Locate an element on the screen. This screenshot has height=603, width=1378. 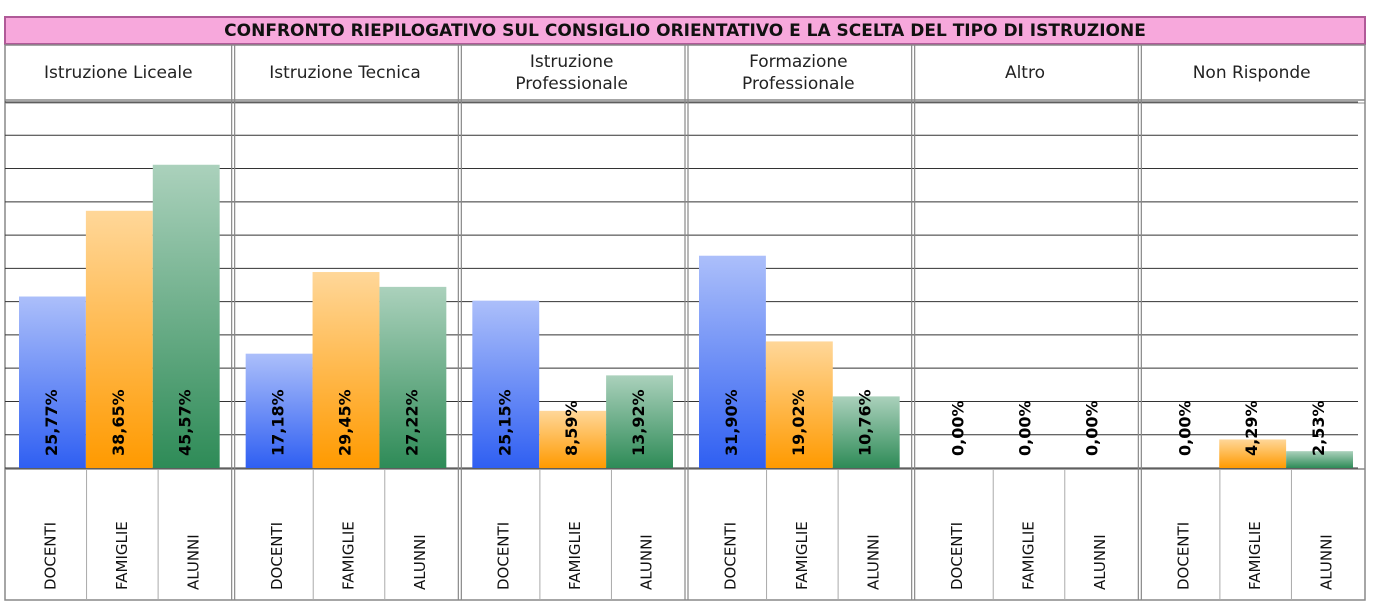
value-label: 45,57% is located at coordinates (185, 422).